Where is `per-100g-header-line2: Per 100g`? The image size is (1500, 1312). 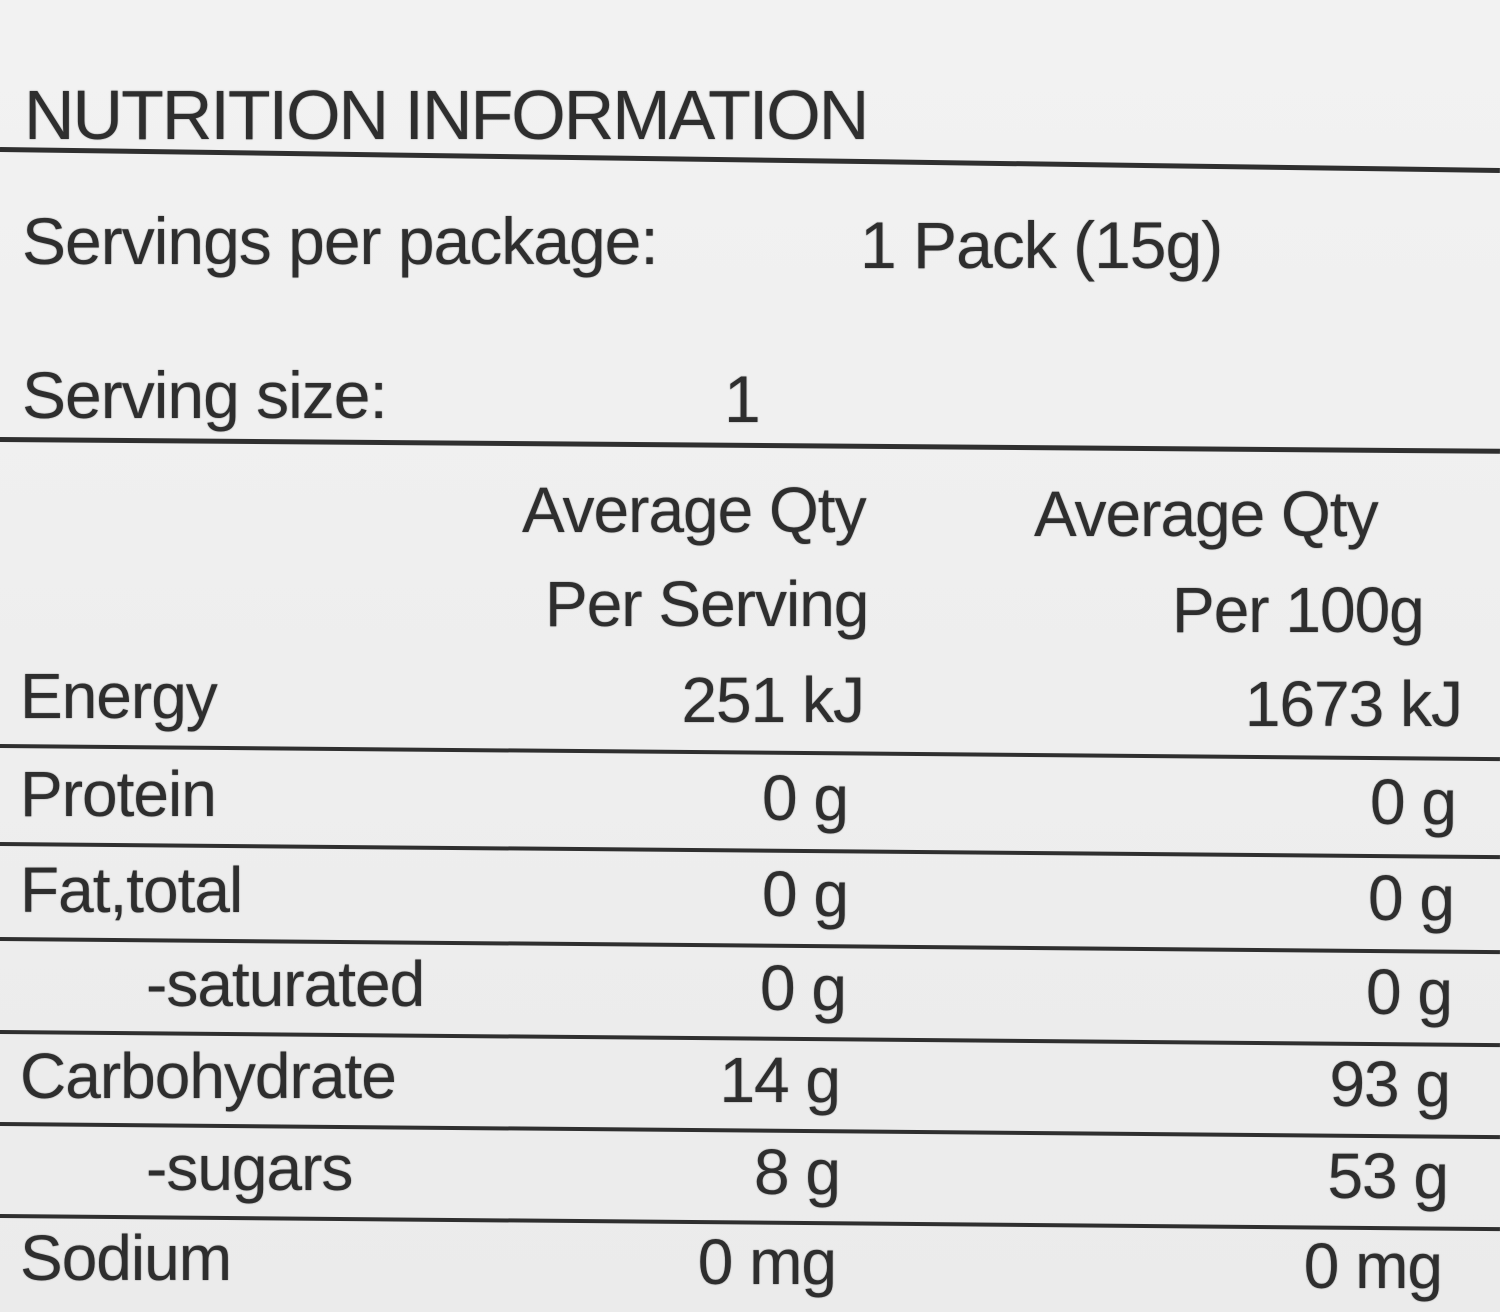 per-100g-header-line2: Per 100g is located at coordinates (1298, 610).